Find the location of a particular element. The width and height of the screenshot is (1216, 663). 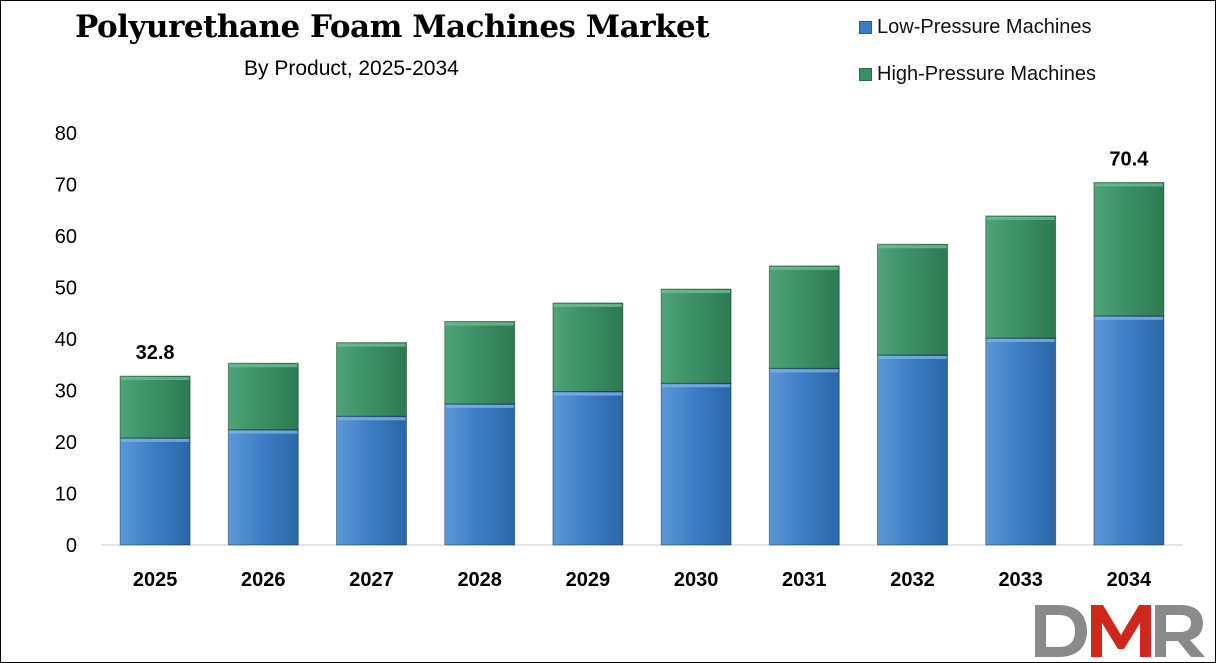

chart-title: Polyurethane Foam Machines Market is located at coordinates (392, 27).